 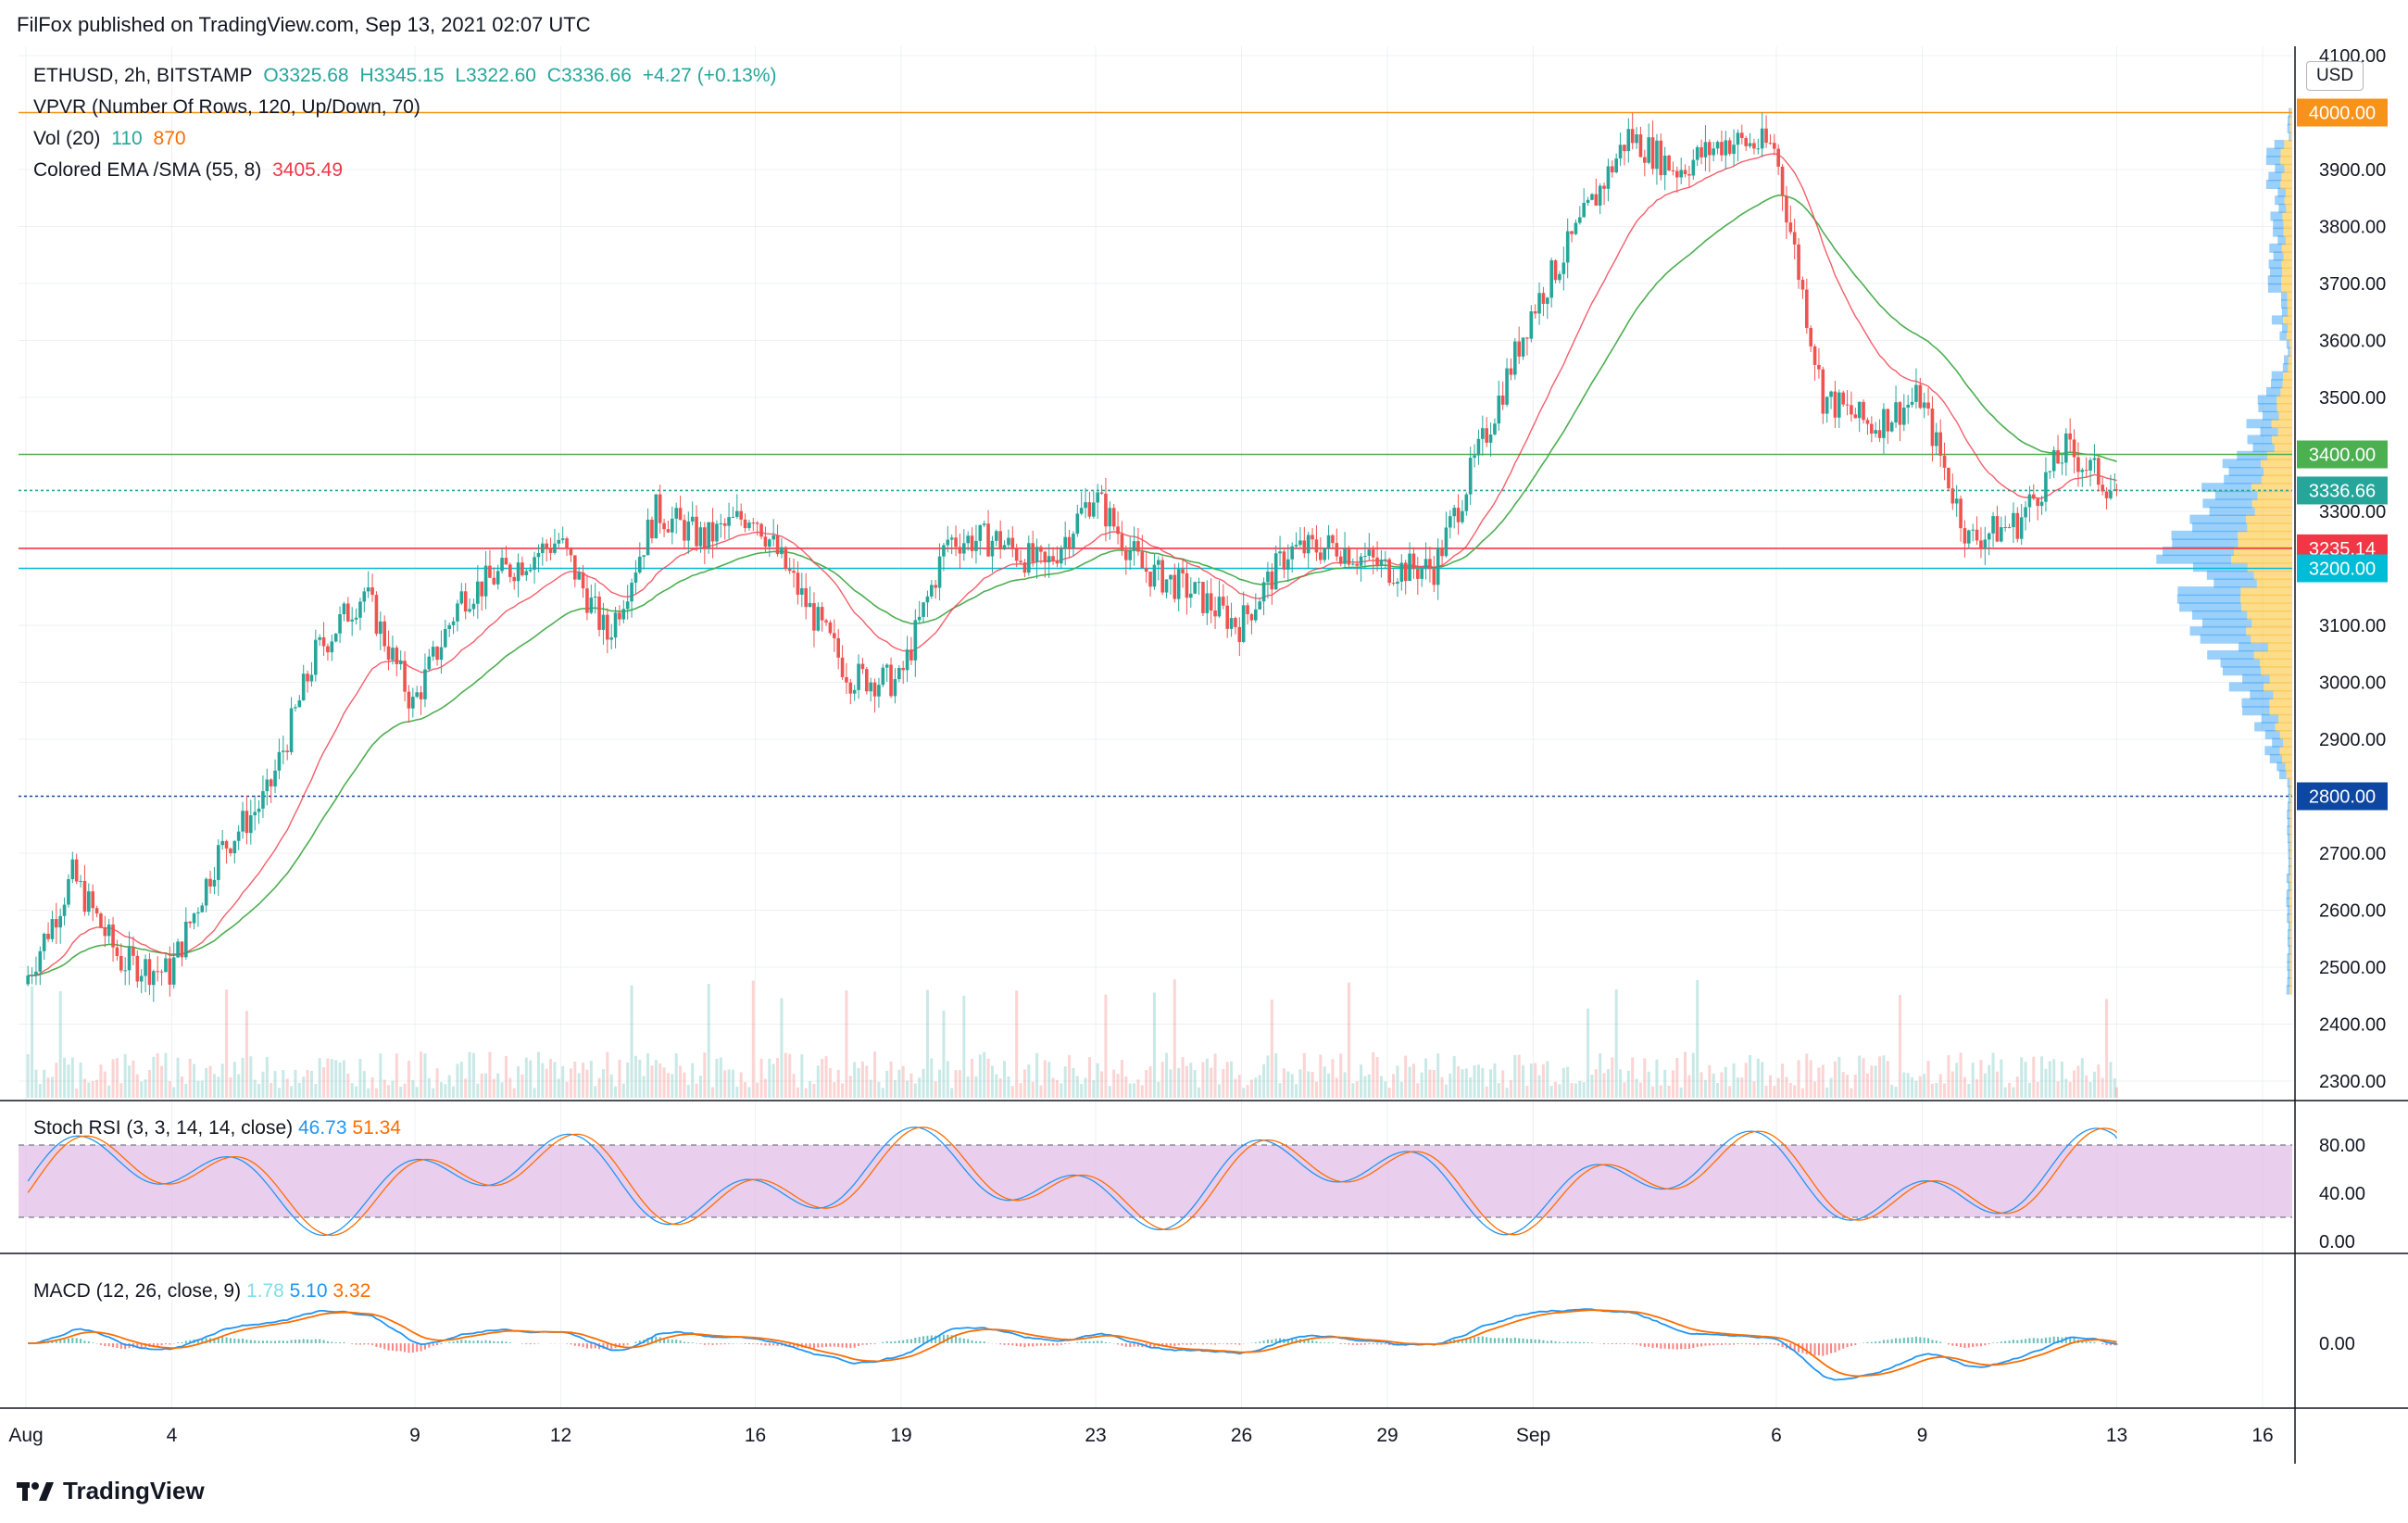 What do you see at coordinates (2342, 454) in the screenshot?
I see `price-label-box` at bounding box center [2342, 454].